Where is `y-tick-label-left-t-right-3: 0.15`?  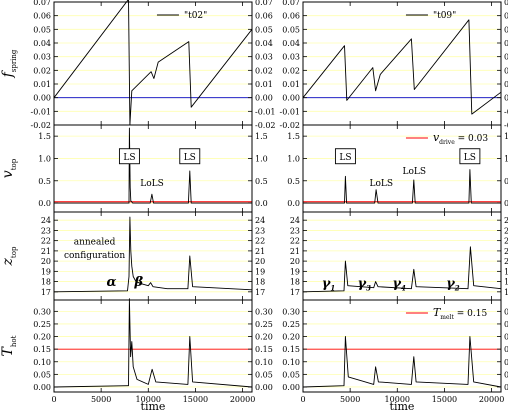 y-tick-label-left-t-right-3: 0.15 is located at coordinates (291, 349).